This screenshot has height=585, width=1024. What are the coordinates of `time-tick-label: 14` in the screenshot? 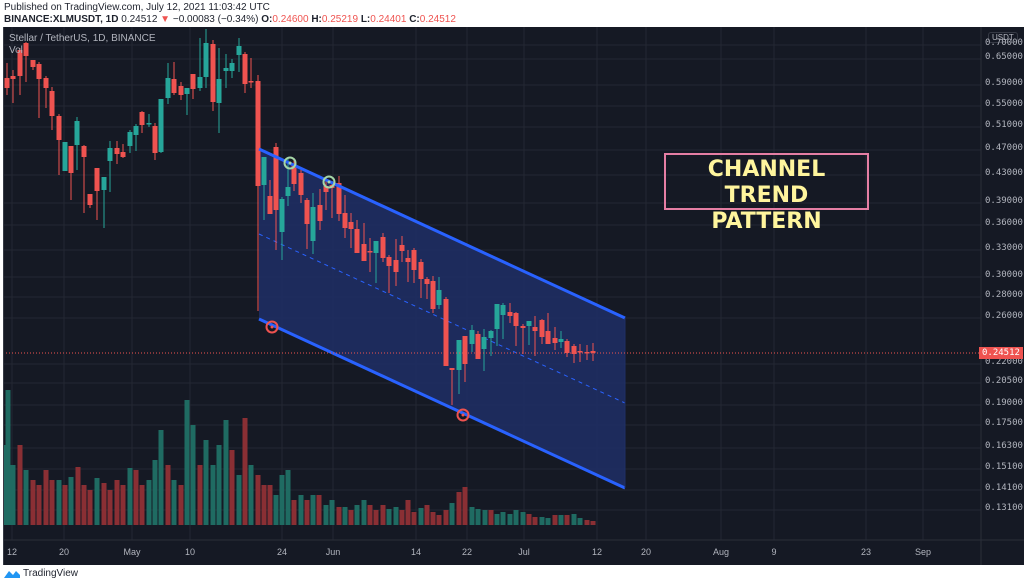 It's located at (416, 552).